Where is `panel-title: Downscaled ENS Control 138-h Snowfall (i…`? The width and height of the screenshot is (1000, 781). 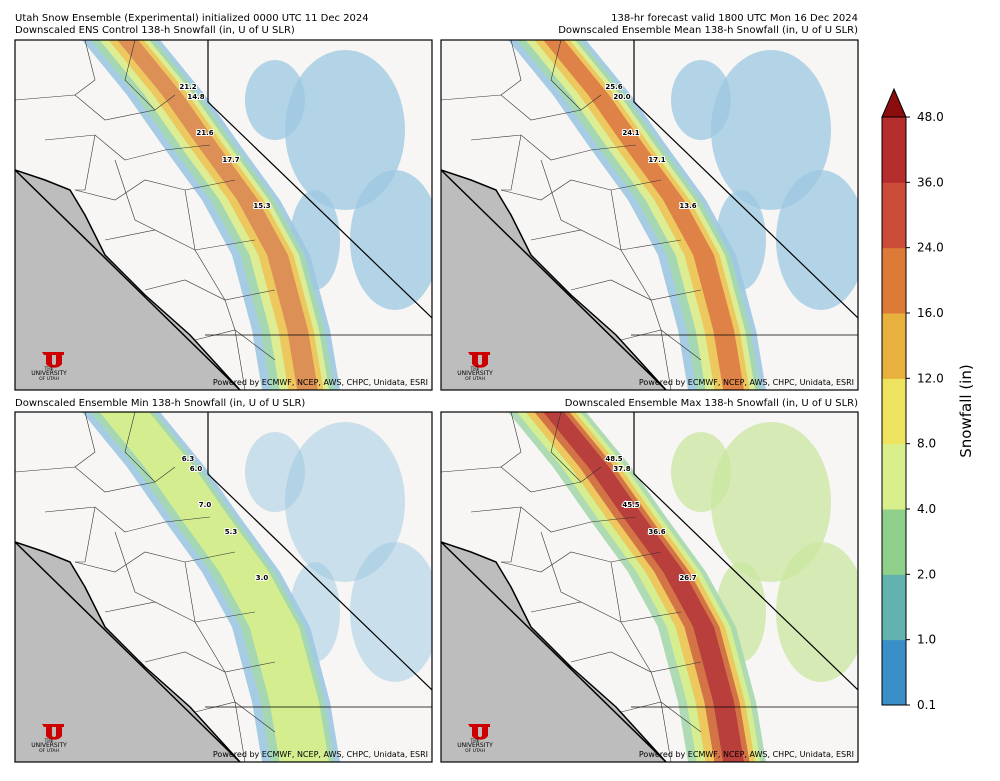
panel-title: Downscaled ENS Control 138-h Snowfall (i… is located at coordinates (155, 30).